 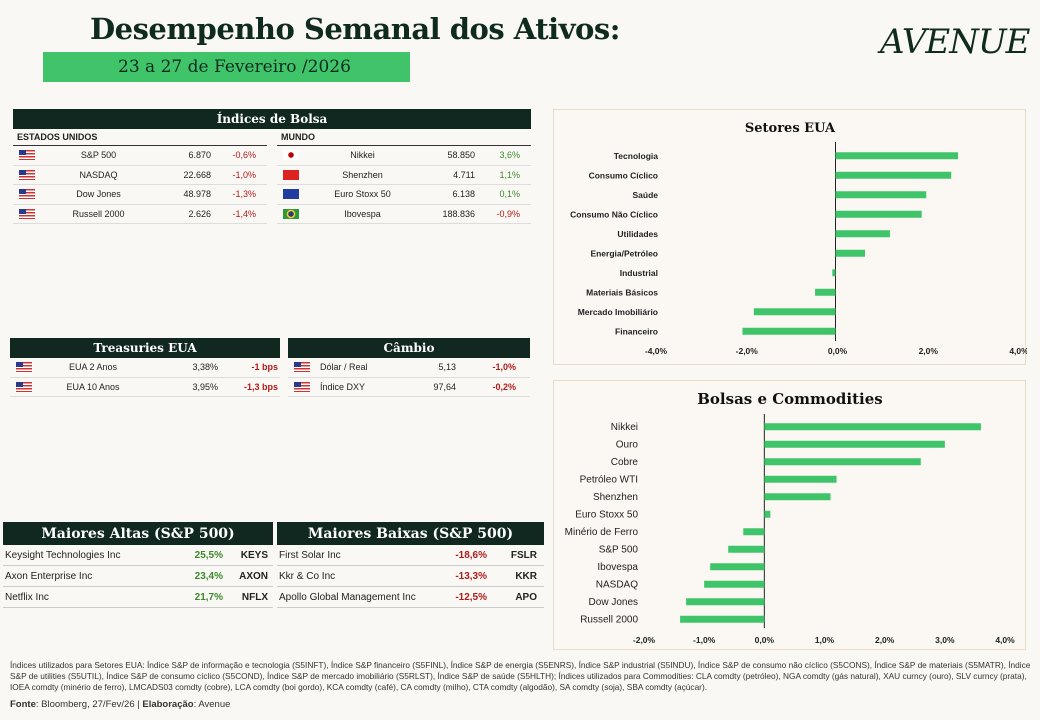 I want to click on index-name: Shenzhen, so click(x=362, y=174).